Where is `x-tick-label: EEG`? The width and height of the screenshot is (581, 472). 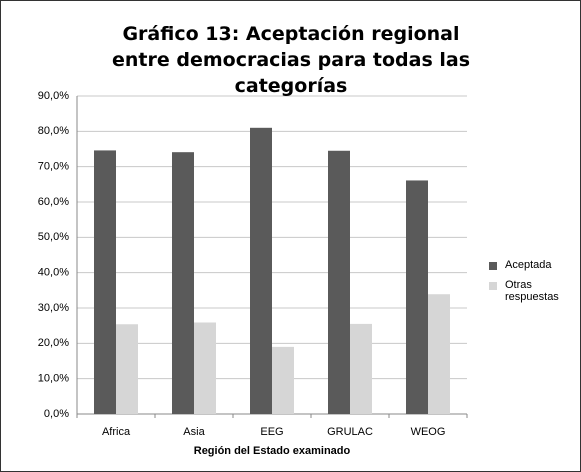 x-tick-label: EEG is located at coordinates (271, 432).